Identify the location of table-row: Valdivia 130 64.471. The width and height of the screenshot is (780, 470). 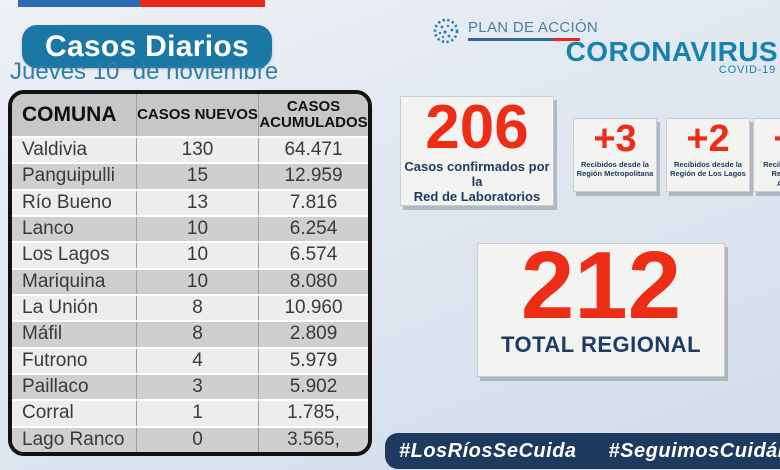
(190, 149).